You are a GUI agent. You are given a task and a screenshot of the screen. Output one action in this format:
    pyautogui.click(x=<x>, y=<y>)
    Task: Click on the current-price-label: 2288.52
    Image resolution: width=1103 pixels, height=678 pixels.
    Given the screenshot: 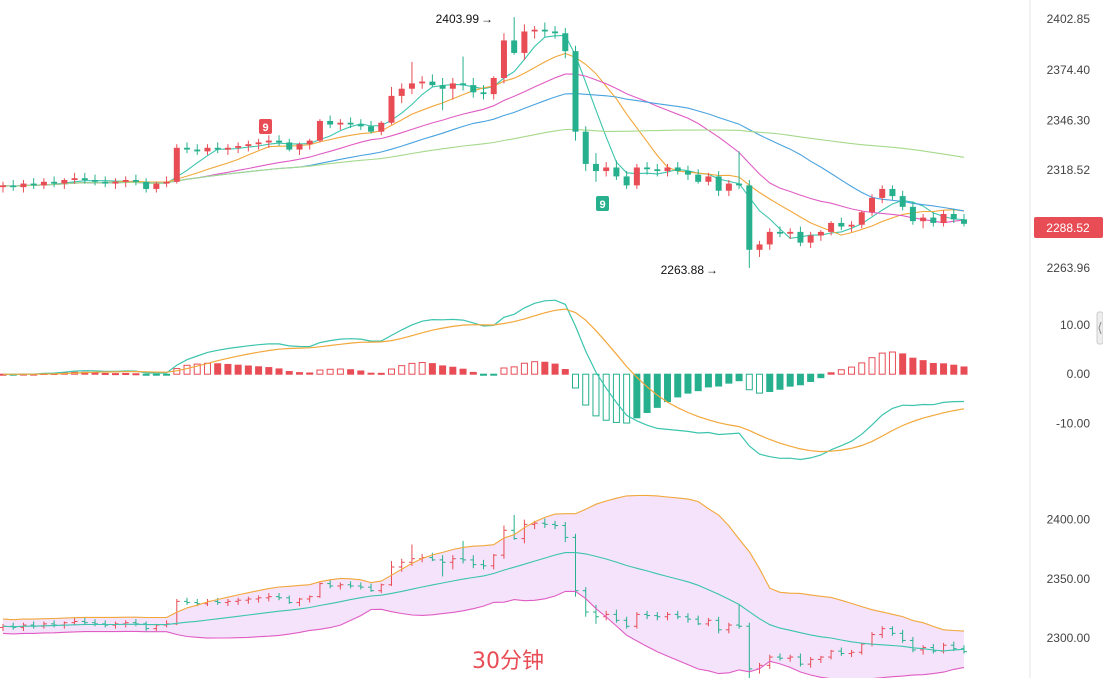 What is the action you would take?
    pyautogui.click(x=1068, y=228)
    